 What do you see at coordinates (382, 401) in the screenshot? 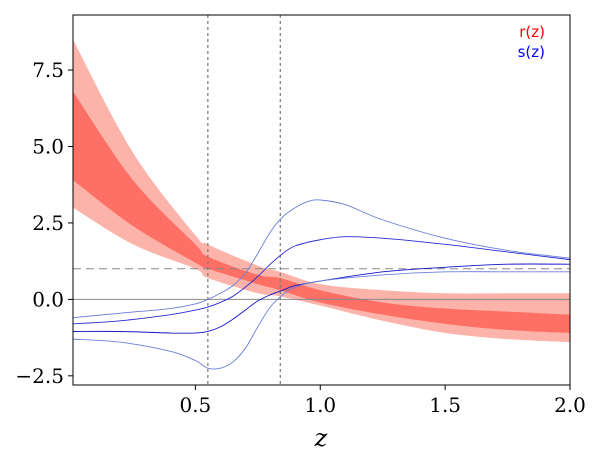
I see `x-axis-ticks: 0.5 1.0 1.5 2.0` at bounding box center [382, 401].